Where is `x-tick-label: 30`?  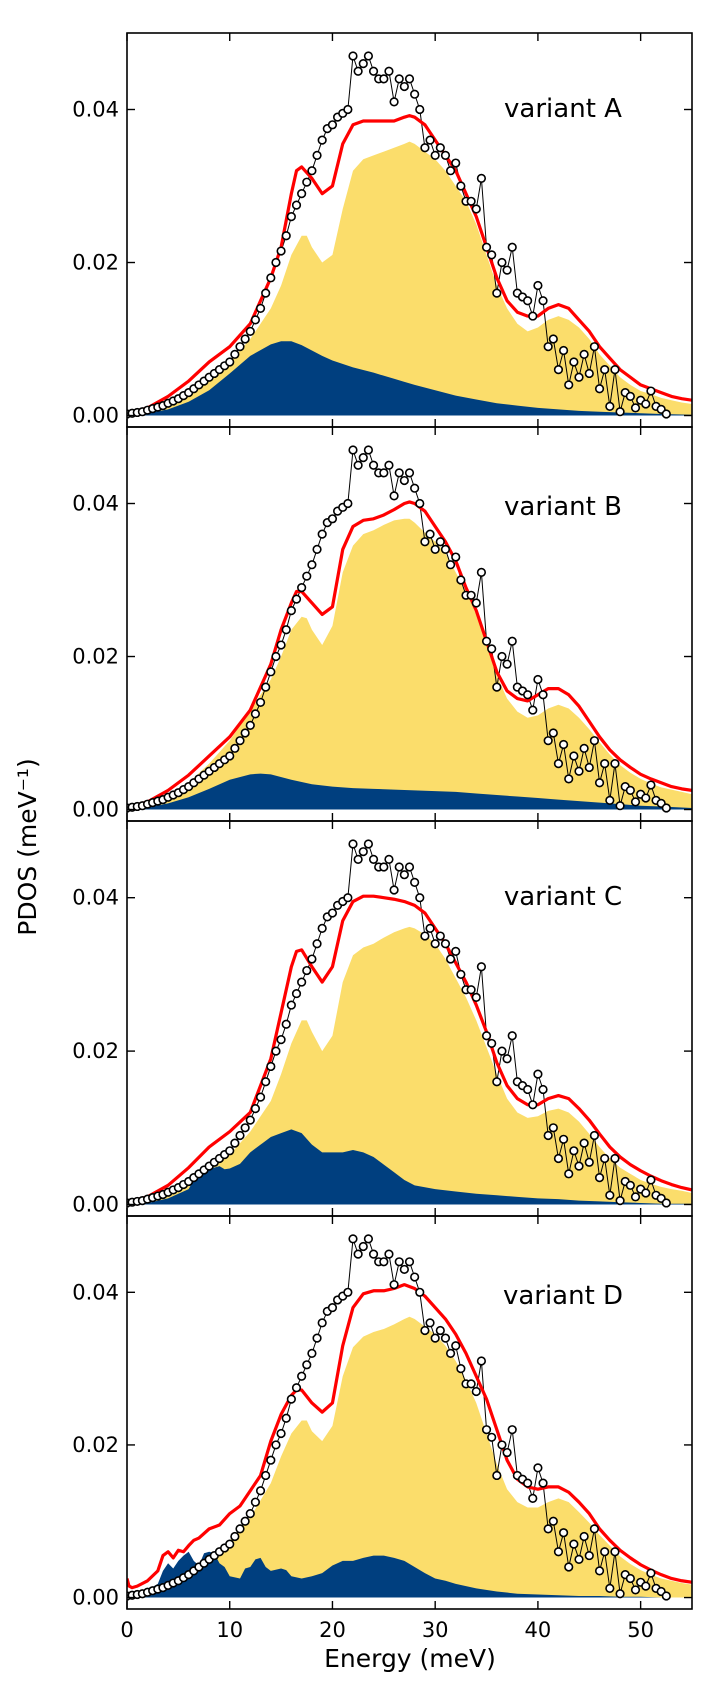 x-tick-label: 30 is located at coordinates (435, 1630).